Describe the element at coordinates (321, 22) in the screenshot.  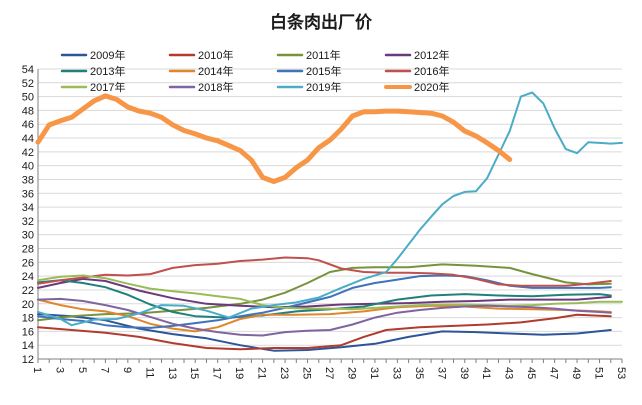
I see `chart-title: 白条肉出厂价` at that location.